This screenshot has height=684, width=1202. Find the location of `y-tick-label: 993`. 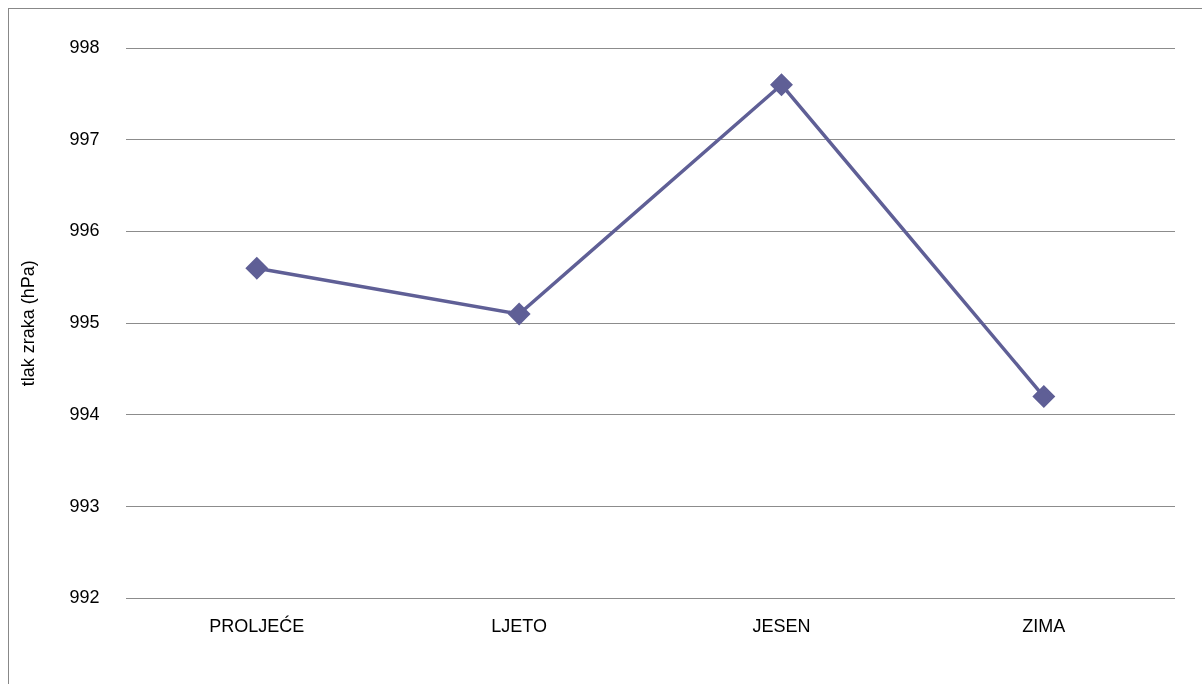

y-tick-label: 993 is located at coordinates (84, 505).